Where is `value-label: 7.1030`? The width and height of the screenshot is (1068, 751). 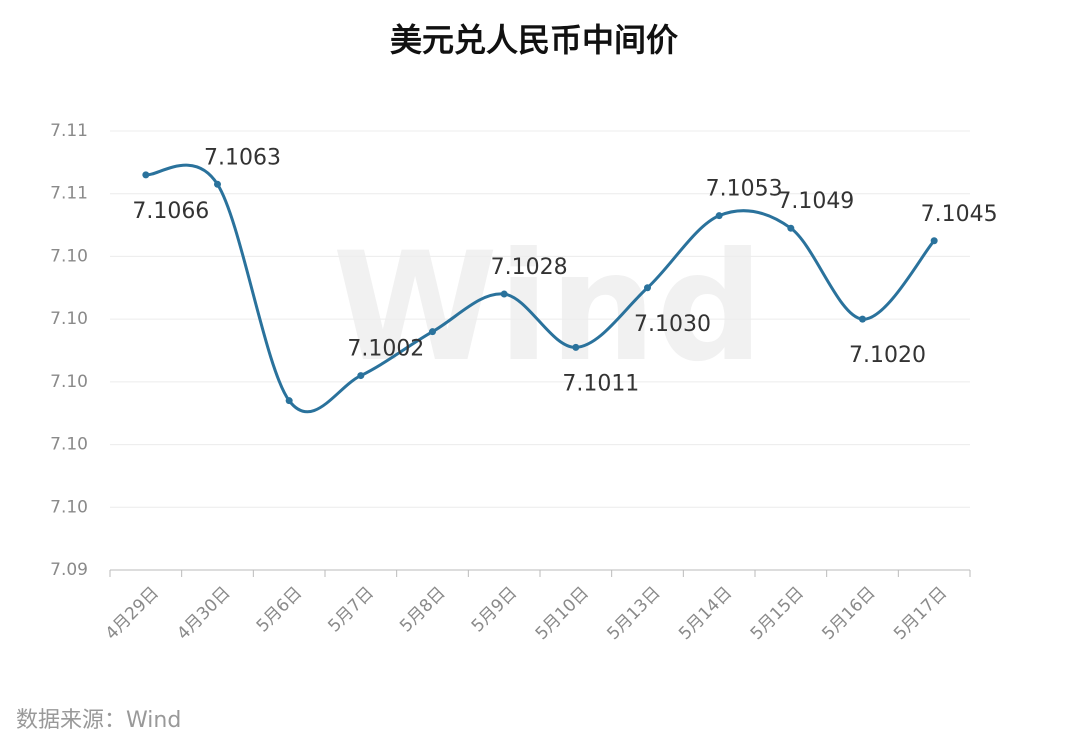
value-label: 7.1030 is located at coordinates (672, 324).